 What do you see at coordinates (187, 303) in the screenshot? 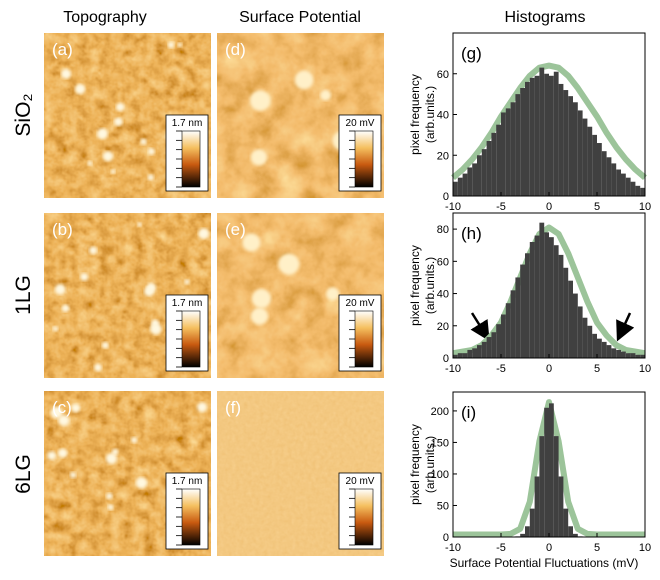
I see `scale-label: 1.7 nm` at bounding box center [187, 303].